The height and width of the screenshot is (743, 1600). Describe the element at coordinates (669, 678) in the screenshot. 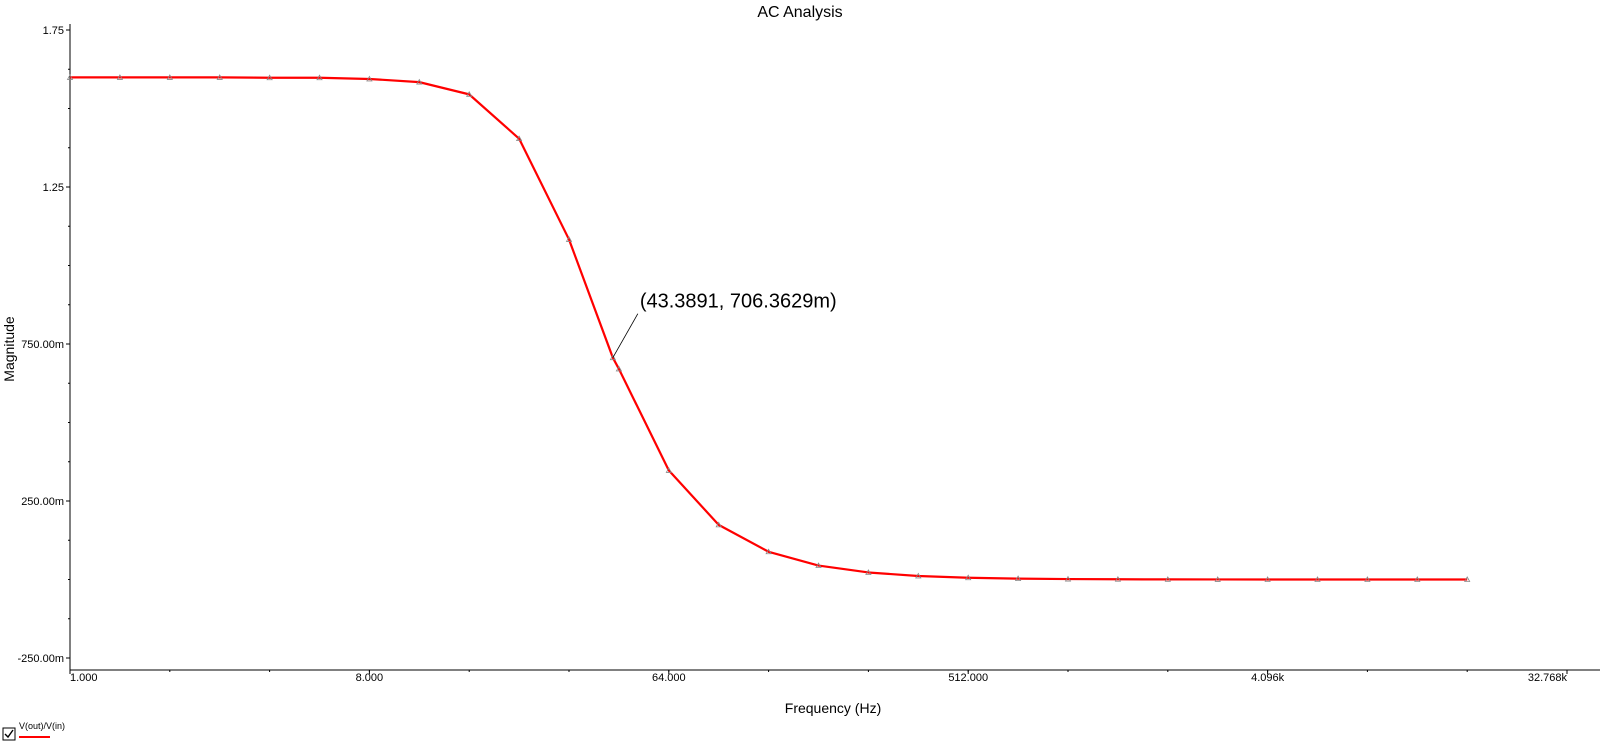

I see `x-tick-label: 64.000` at that location.